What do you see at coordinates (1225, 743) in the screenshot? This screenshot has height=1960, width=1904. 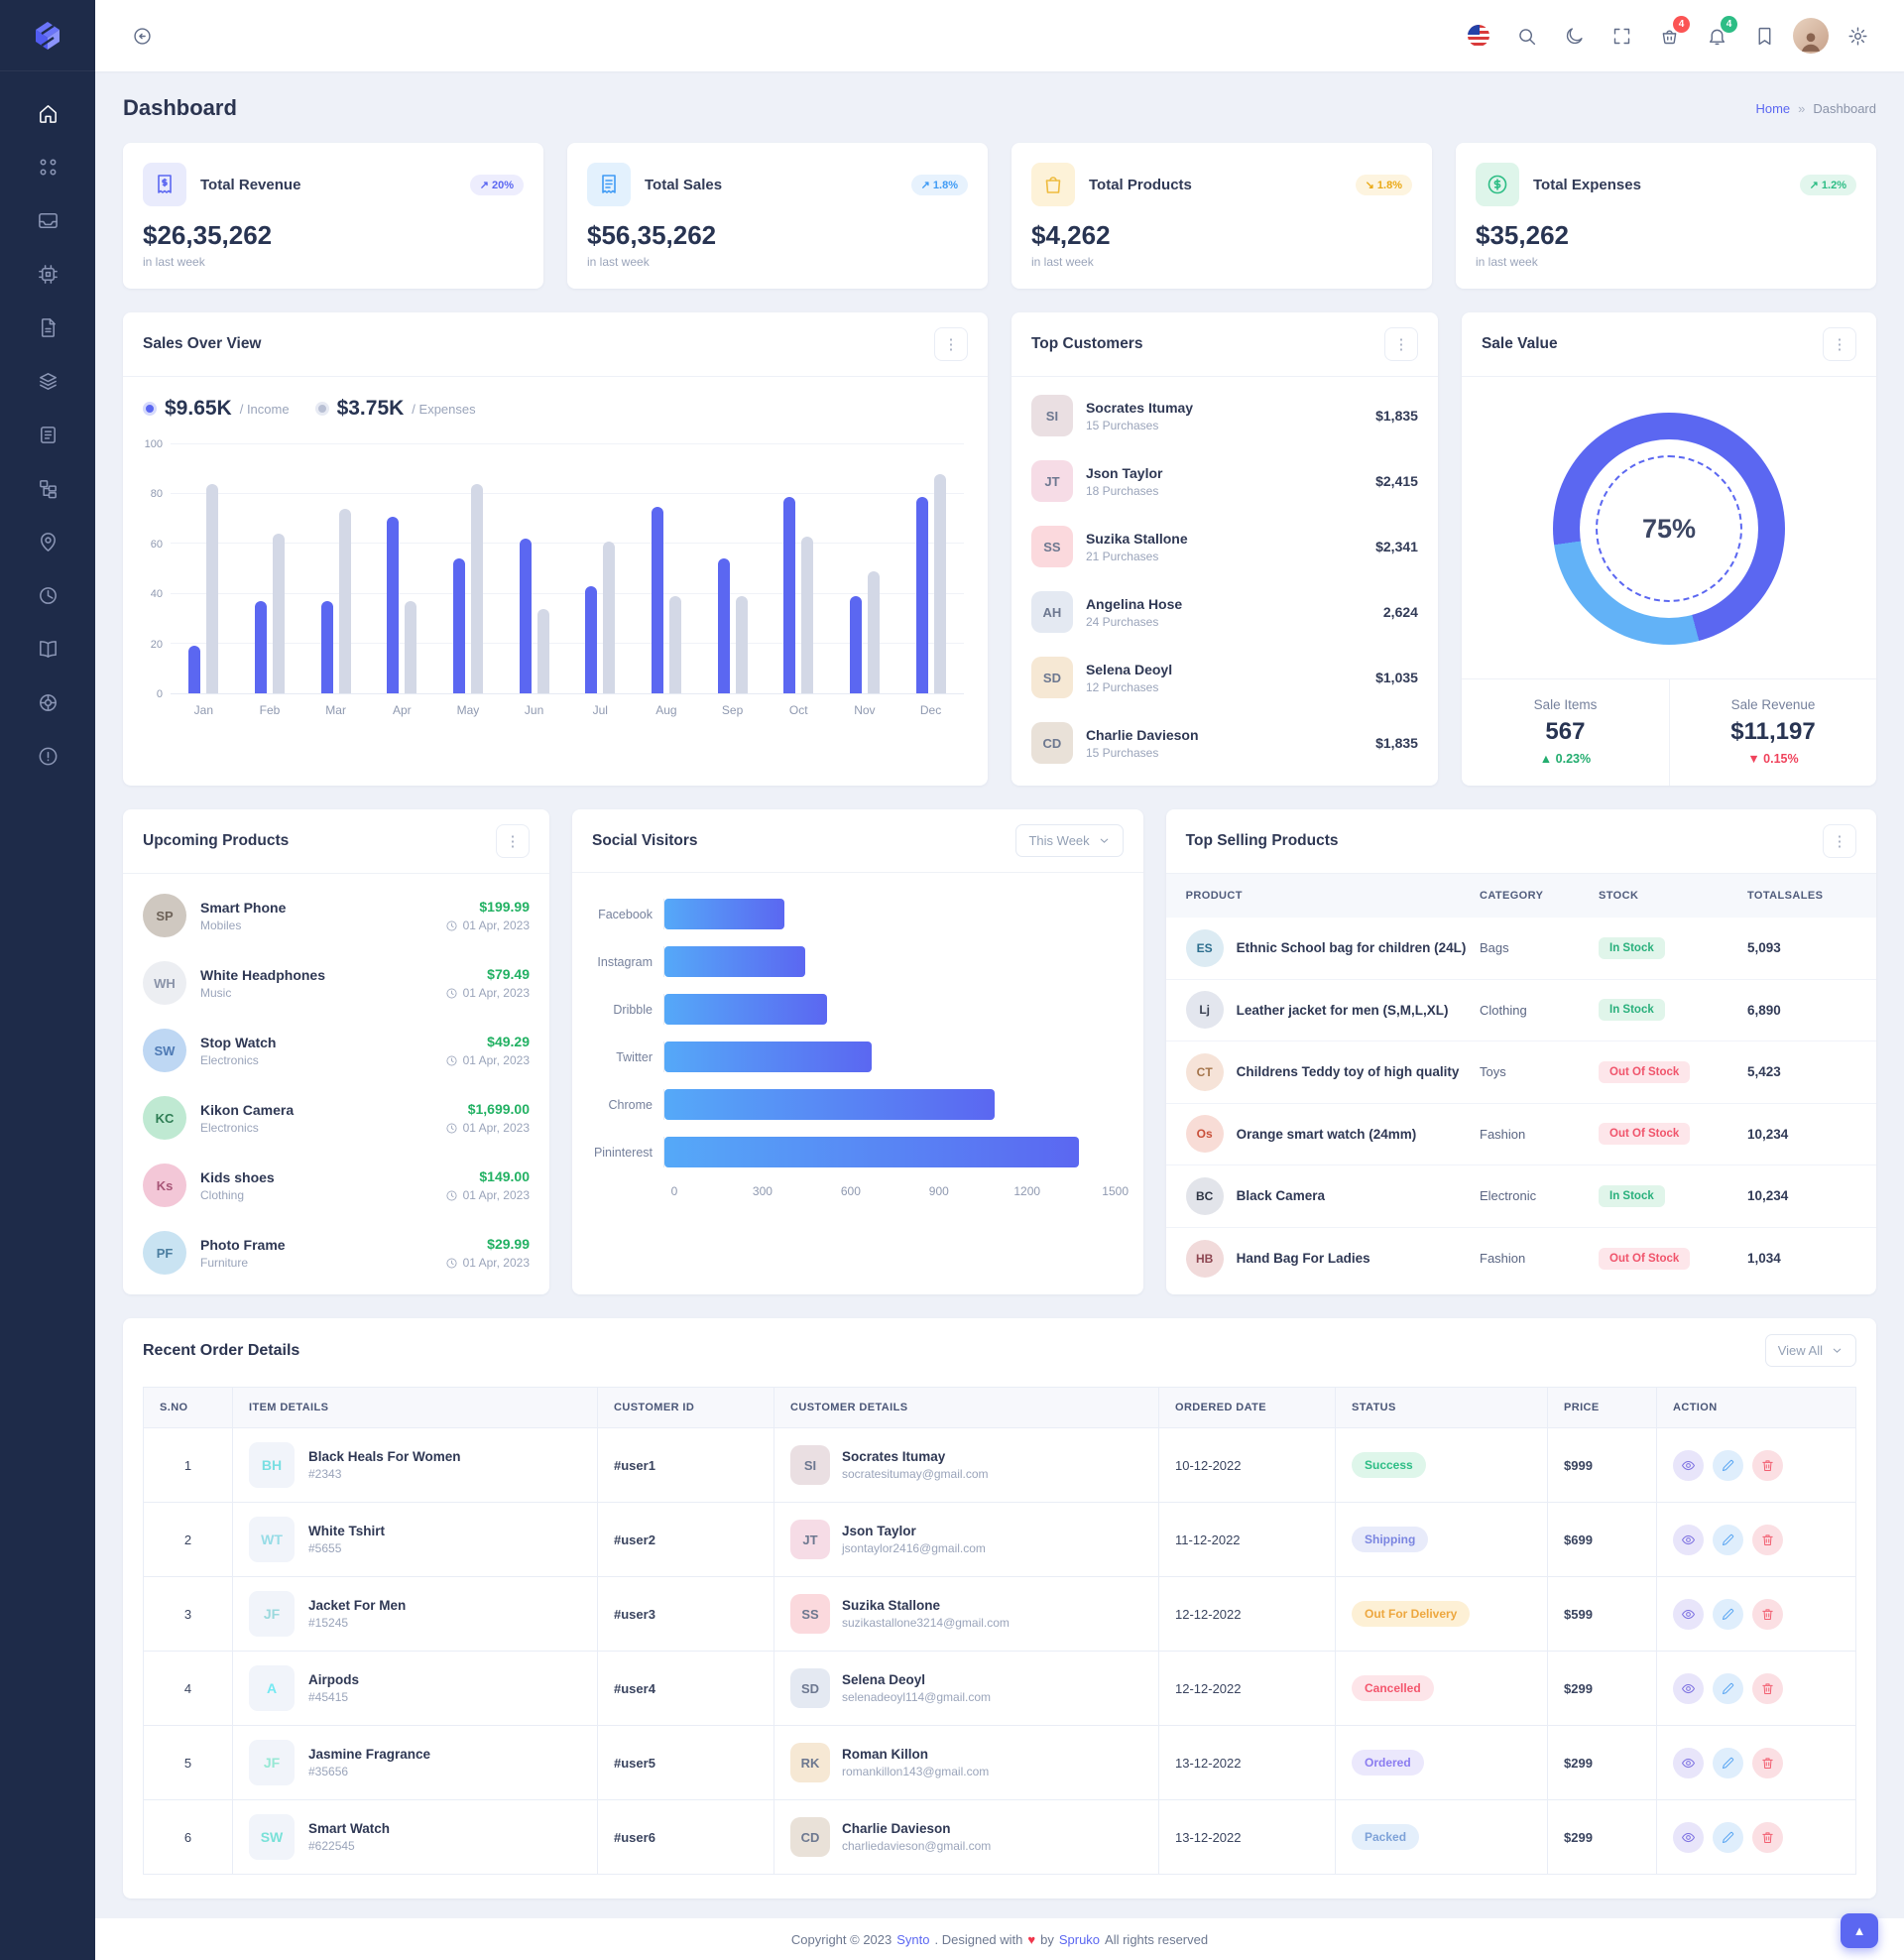 I see `customer-list-item: CD Charlie Davieson 15 Purchases $1,835` at bounding box center [1225, 743].